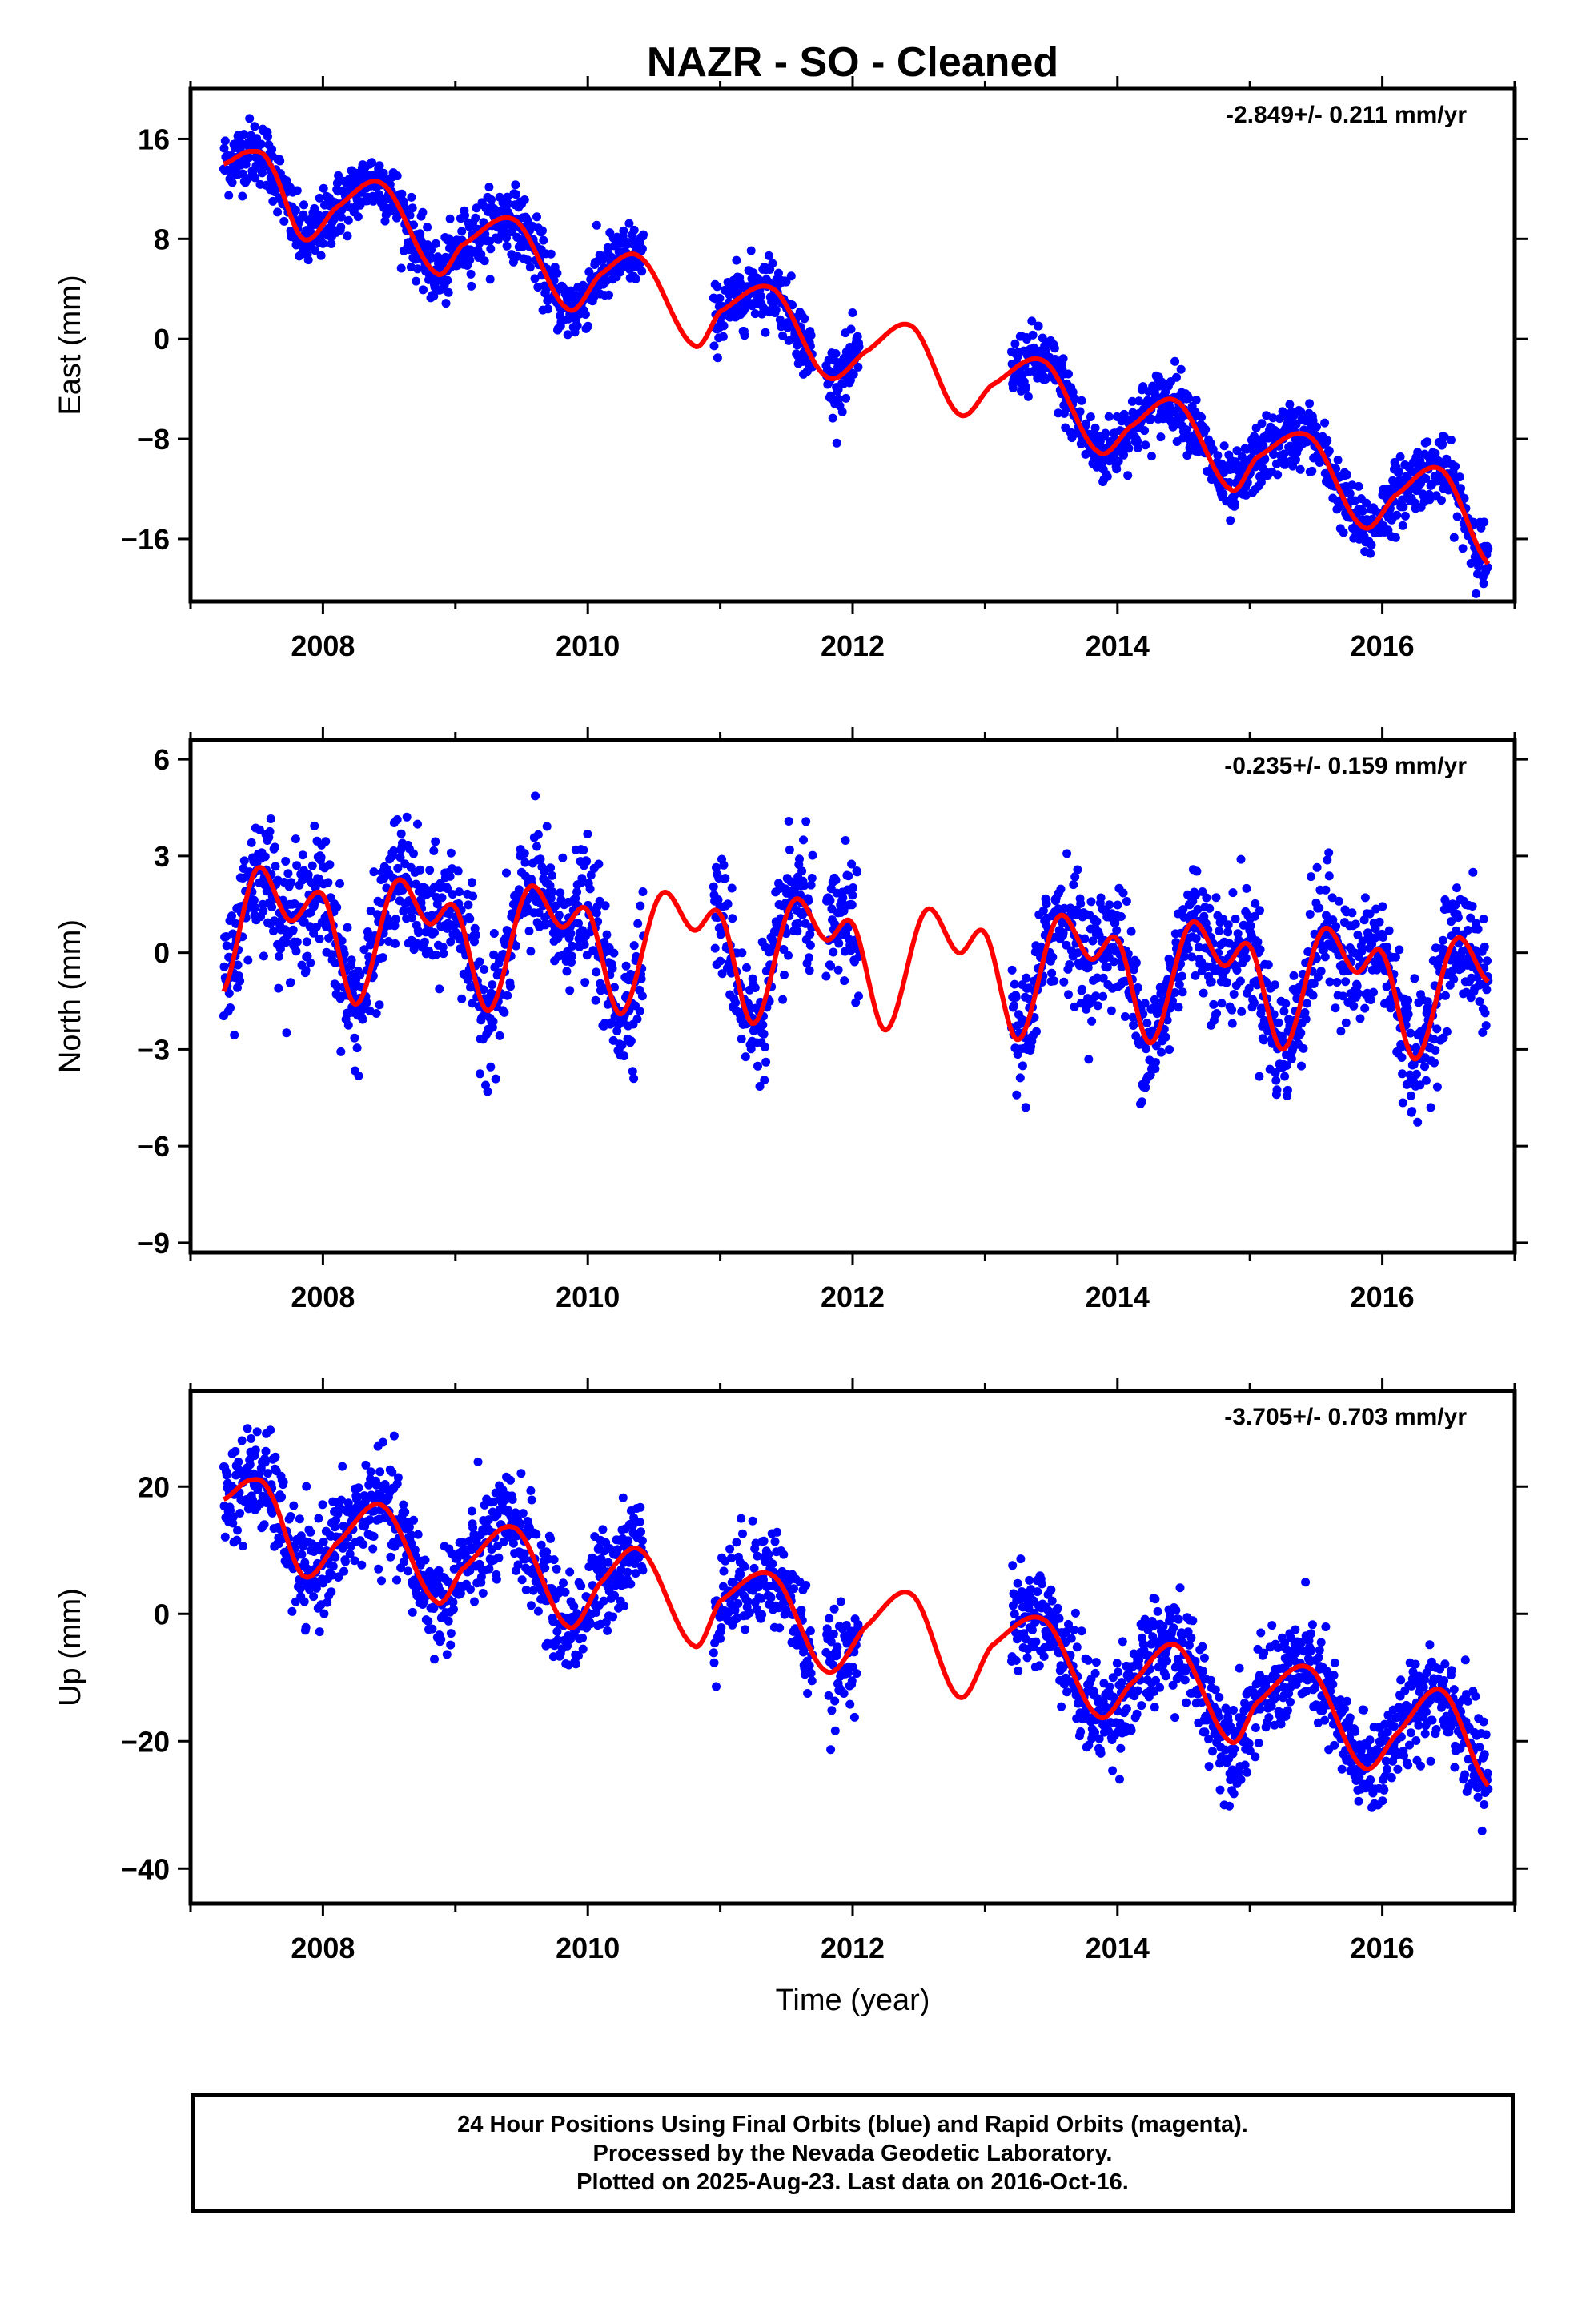  I want to click on y-tick-label: 0, so click(162, 339).